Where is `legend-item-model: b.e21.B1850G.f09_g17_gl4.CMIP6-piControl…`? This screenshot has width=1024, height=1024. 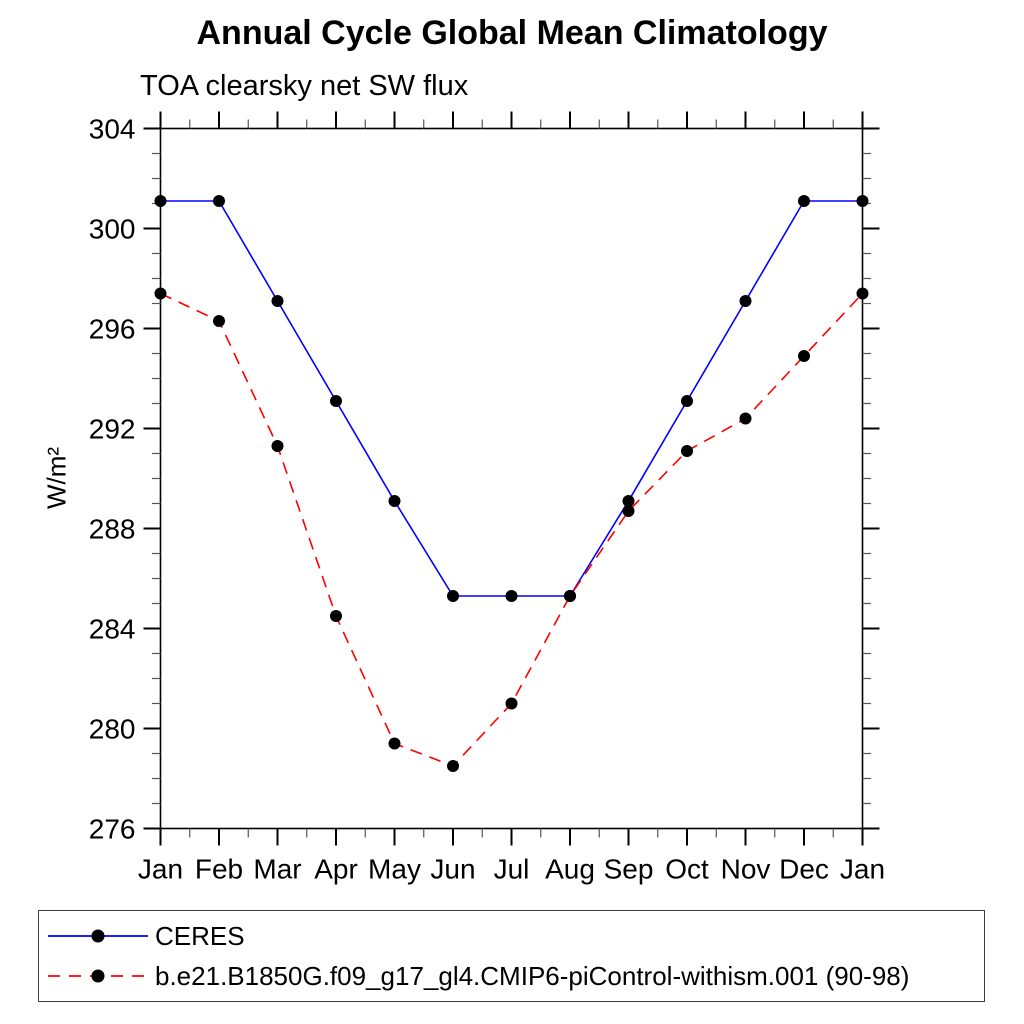 legend-item-model: b.e21.B1850G.f09_g17_gl4.CMIP6-piControl… is located at coordinates (511, 976).